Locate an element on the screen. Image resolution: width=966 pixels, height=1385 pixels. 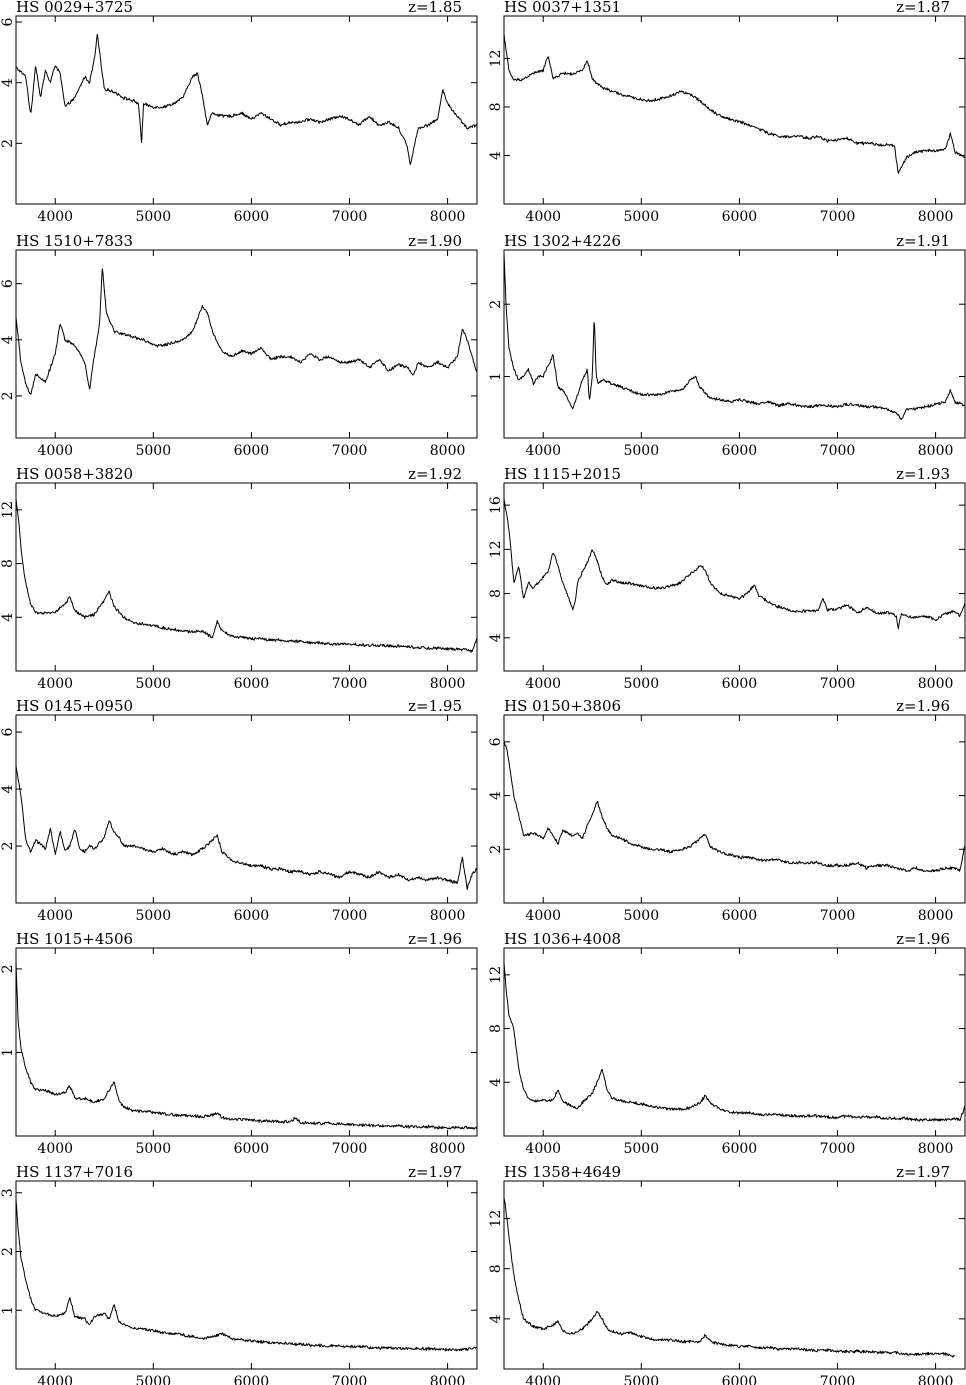
panel-title: HS 1302+4226 is located at coordinates (562, 241).